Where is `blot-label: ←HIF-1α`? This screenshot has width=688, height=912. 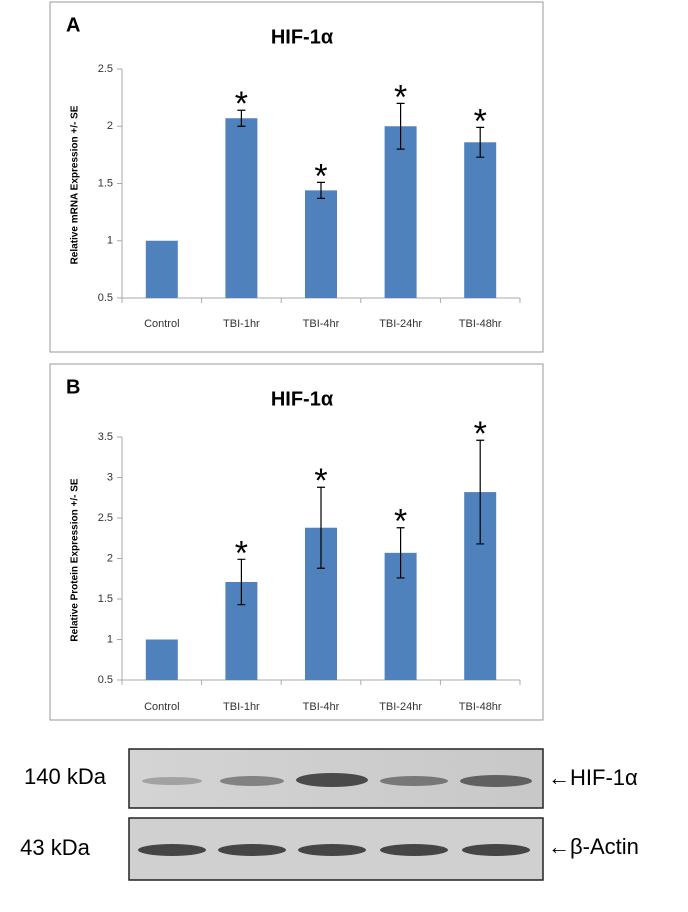
blot-label: ←HIF-1α is located at coordinates (593, 777).